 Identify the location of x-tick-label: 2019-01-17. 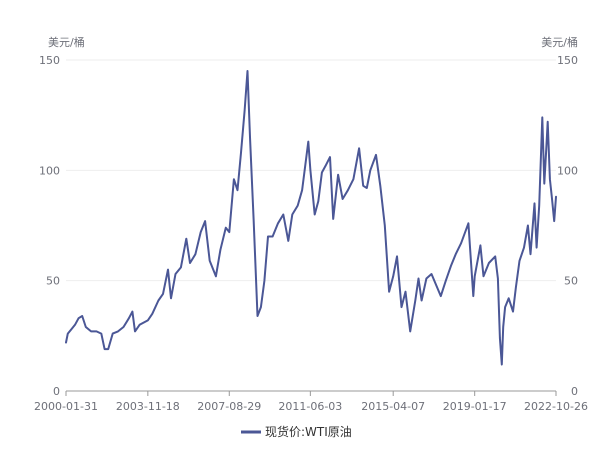
(475, 406).